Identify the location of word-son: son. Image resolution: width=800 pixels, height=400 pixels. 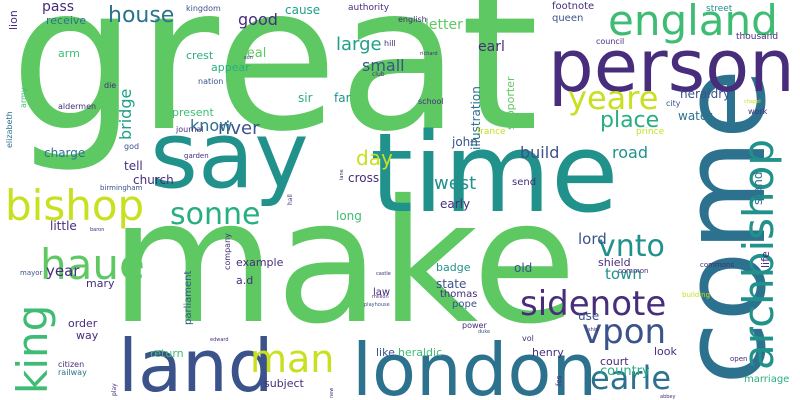
(248, 58).